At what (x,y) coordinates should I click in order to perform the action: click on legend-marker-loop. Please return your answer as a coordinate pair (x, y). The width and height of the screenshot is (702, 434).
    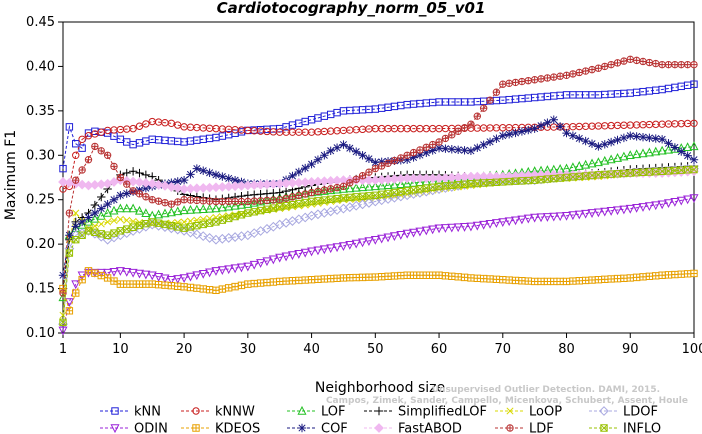
    Looking at the image, I should click on (510, 411).